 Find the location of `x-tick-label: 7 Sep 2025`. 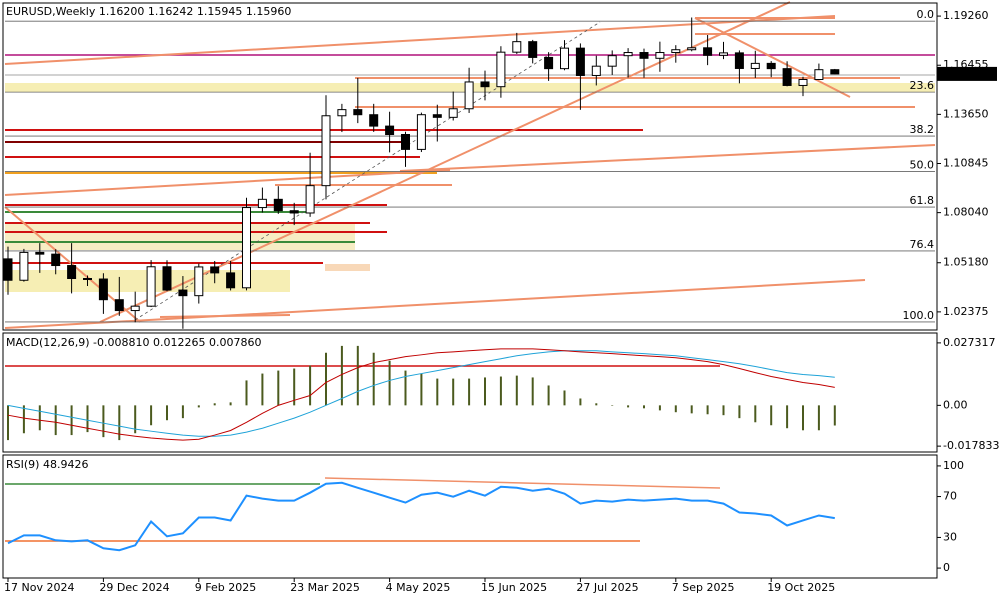

x-tick-label: 7 Sep 2025 is located at coordinates (703, 587).